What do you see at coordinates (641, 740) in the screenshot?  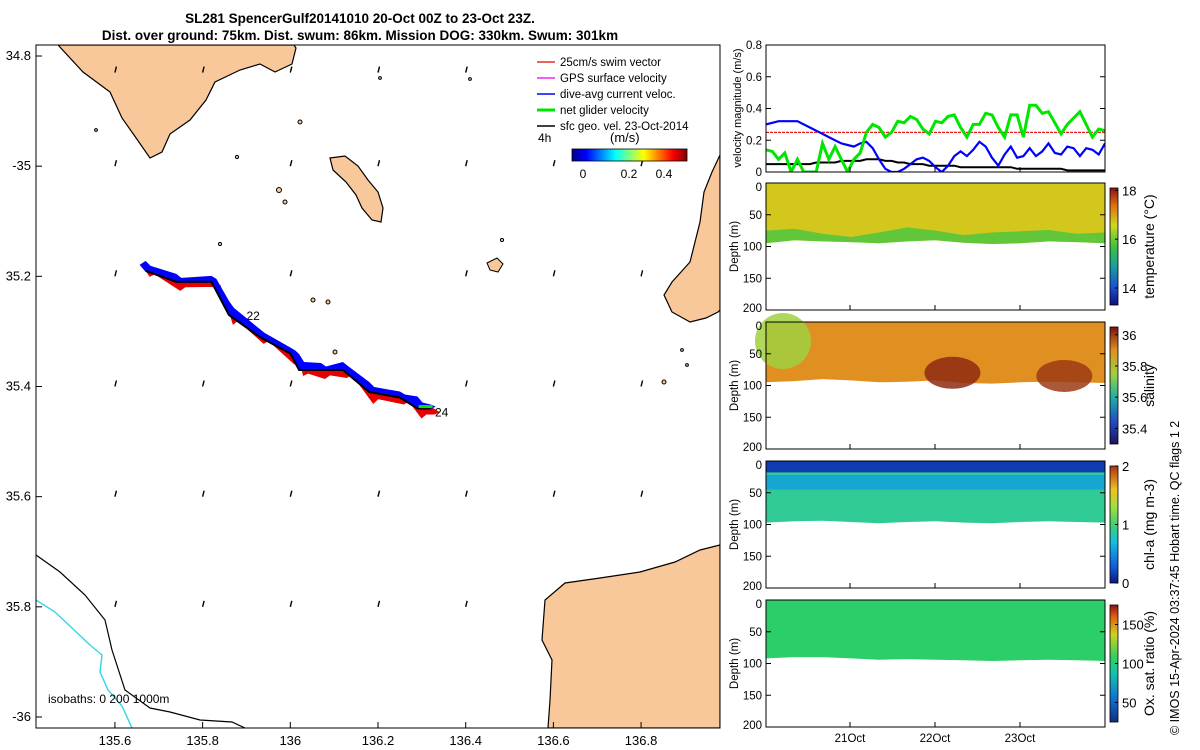 I see `map-x-tick-label: 136.8` at bounding box center [641, 740].